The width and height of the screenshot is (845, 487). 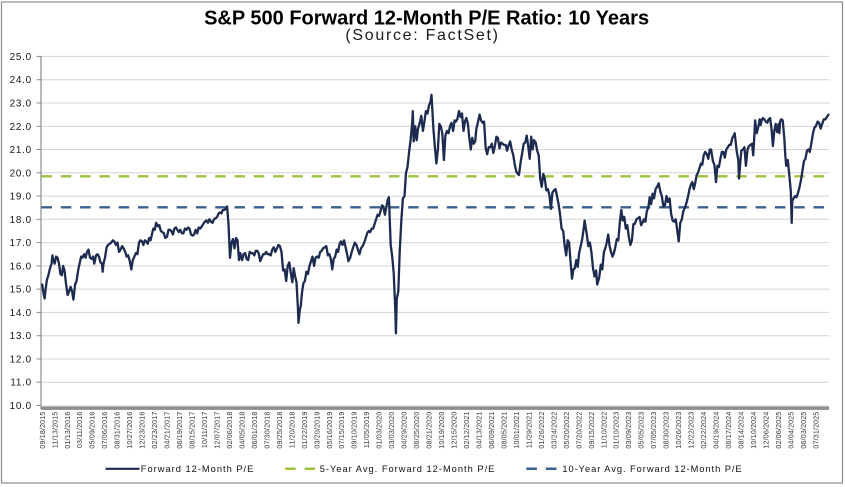 What do you see at coordinates (21, 290) in the screenshot?
I see `svg-text: 15.0` at bounding box center [21, 290].